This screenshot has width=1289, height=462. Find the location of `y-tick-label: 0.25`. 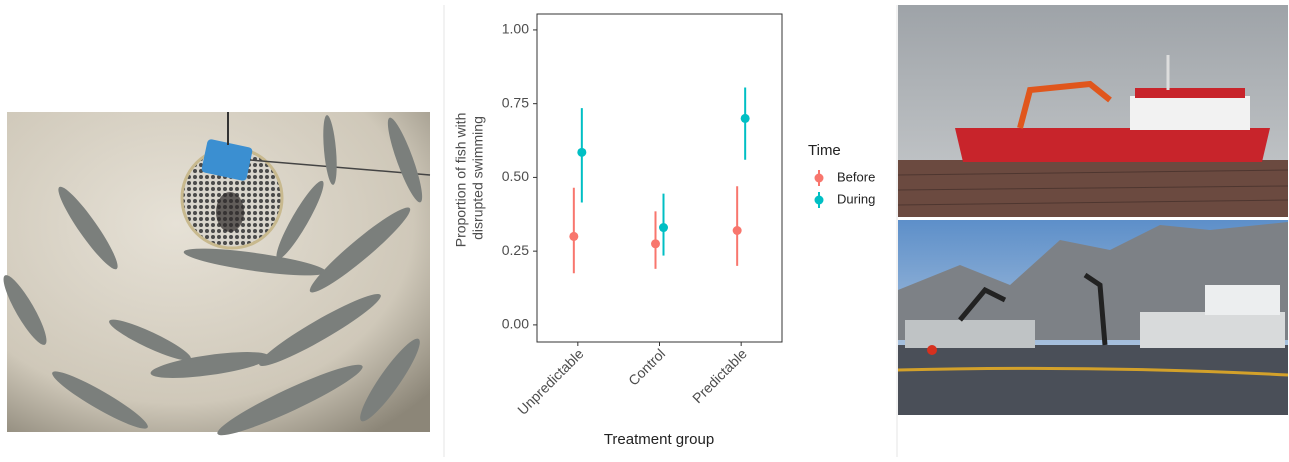

y-tick-label: 0.25 is located at coordinates (515, 250).